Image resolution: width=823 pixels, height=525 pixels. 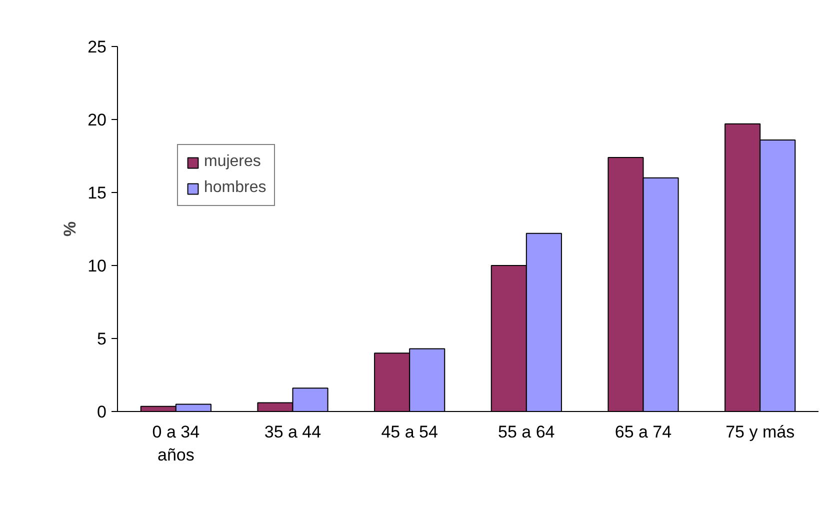 What do you see at coordinates (760, 432) in the screenshot?
I see `x-tick-label: 75 y más` at bounding box center [760, 432].